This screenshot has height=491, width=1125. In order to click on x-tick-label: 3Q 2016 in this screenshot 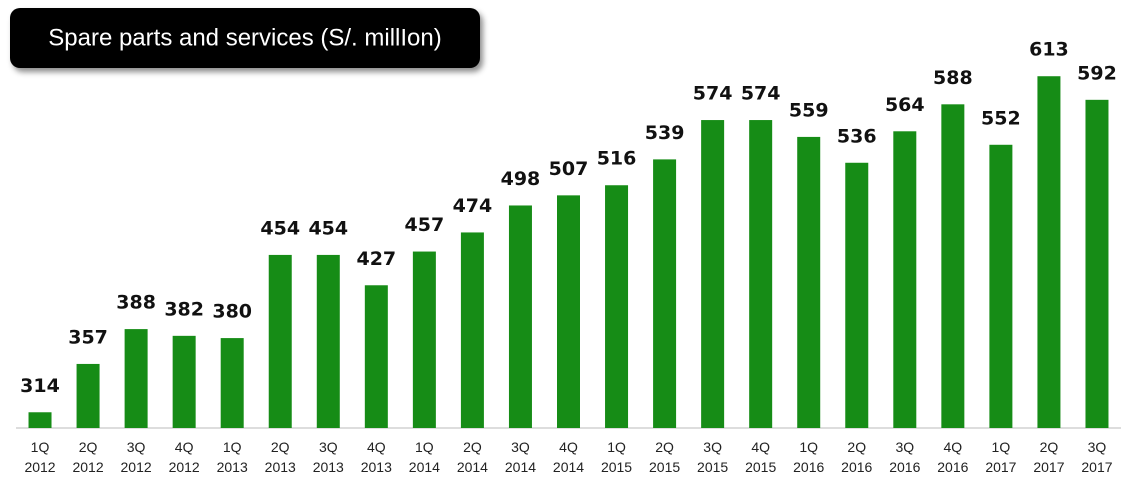, I will do `click(904, 457)`.